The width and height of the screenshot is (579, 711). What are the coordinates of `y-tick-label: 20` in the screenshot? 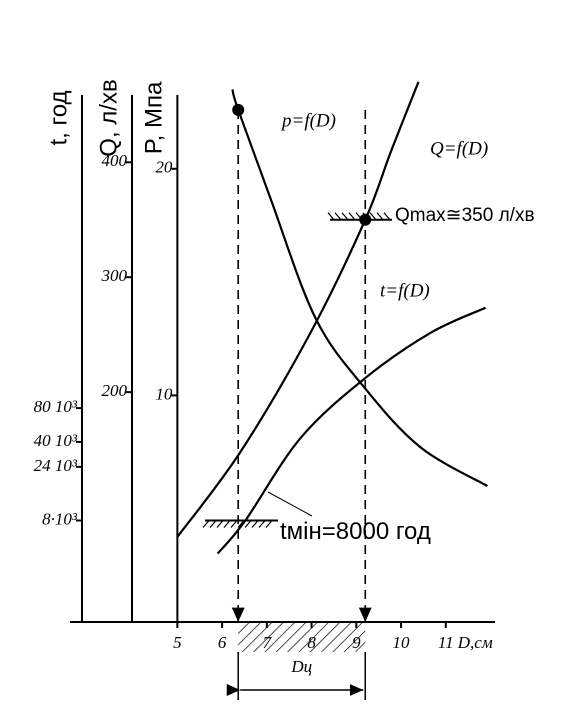 It's located at (164, 167).